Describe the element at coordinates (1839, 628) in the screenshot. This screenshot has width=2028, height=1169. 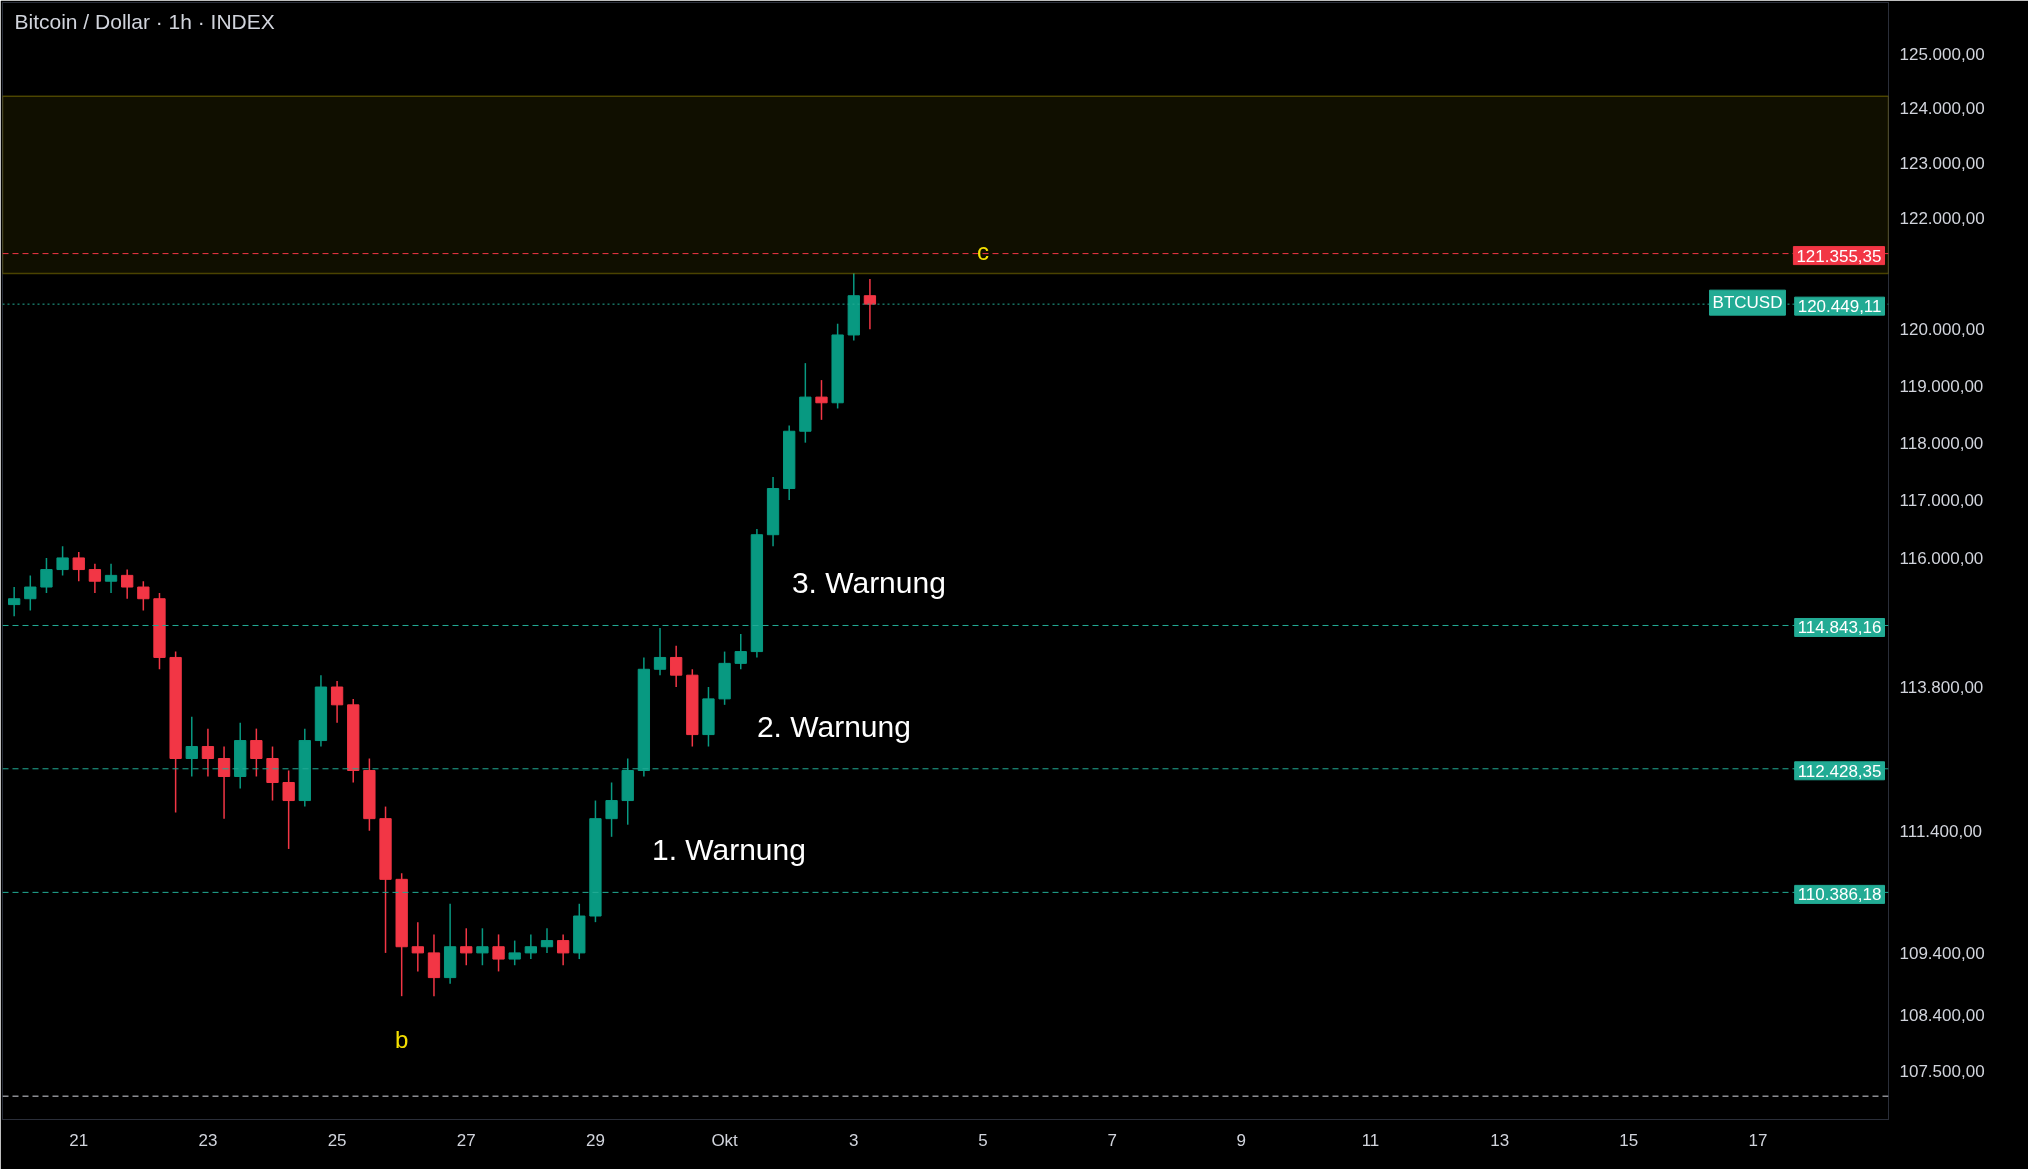
I see `ref-line-label: 114.843,16` at that location.